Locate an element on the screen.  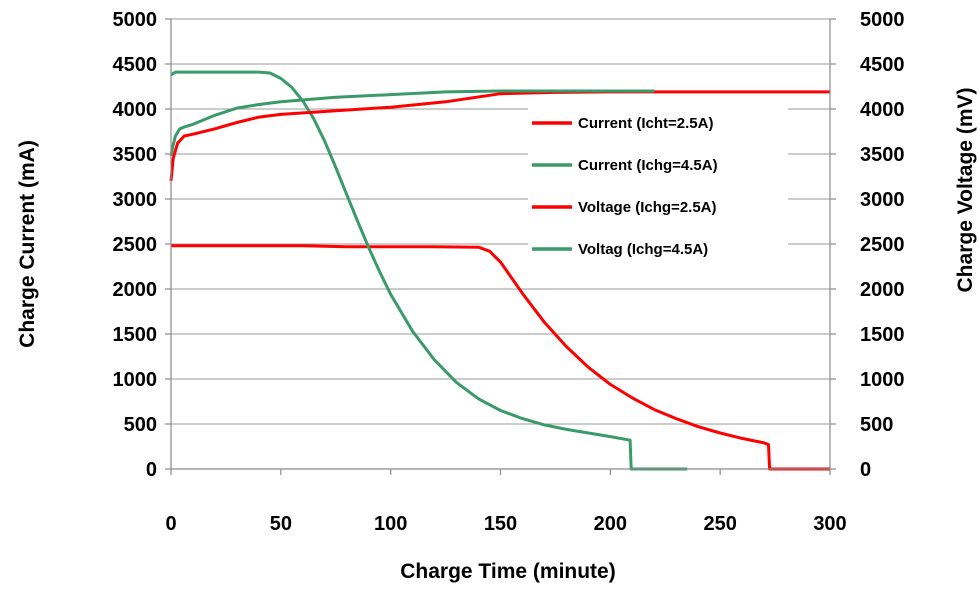
right-y-tick-label: 5000 is located at coordinates (882, 20).